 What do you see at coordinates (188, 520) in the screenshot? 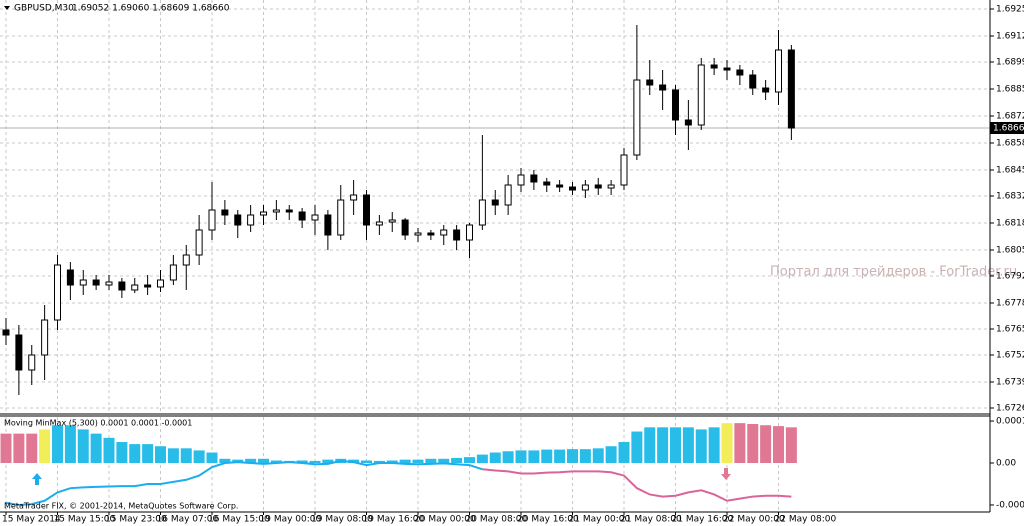
I see `x-tick-label: 16 May 07:00` at bounding box center [188, 520].